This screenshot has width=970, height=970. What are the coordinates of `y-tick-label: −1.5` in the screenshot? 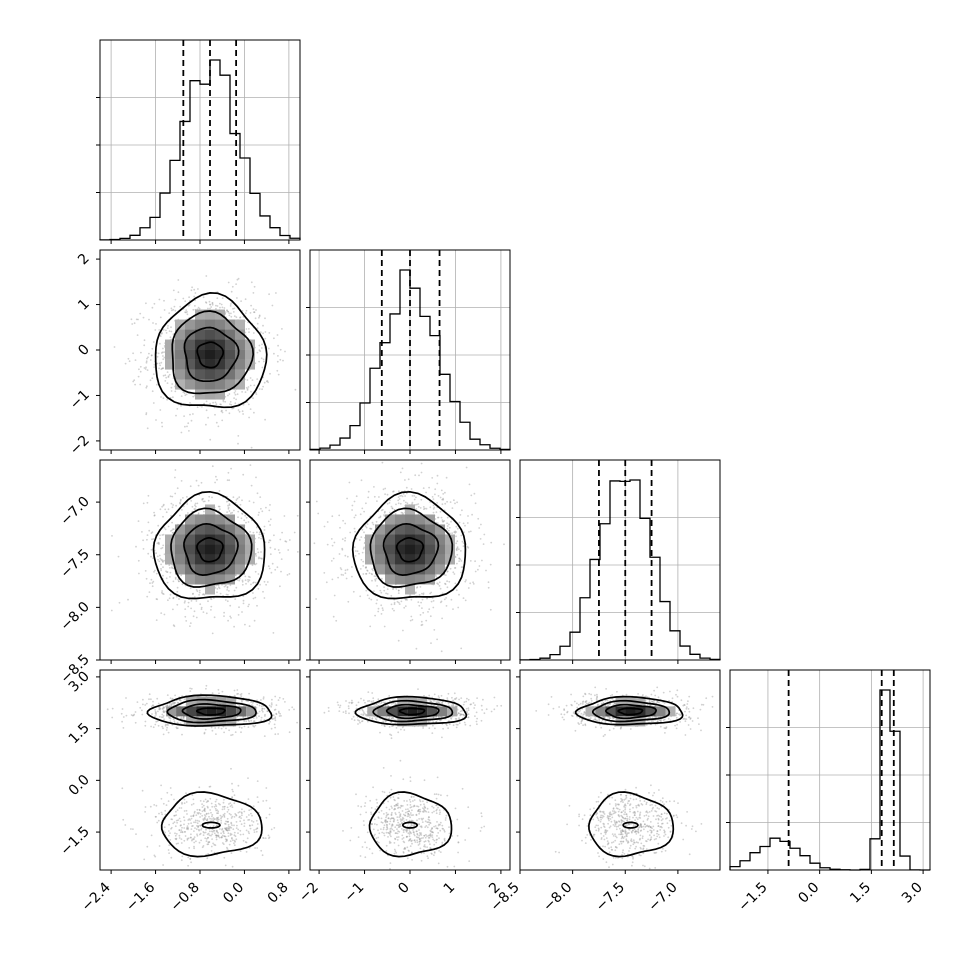 It's located at (74, 841).